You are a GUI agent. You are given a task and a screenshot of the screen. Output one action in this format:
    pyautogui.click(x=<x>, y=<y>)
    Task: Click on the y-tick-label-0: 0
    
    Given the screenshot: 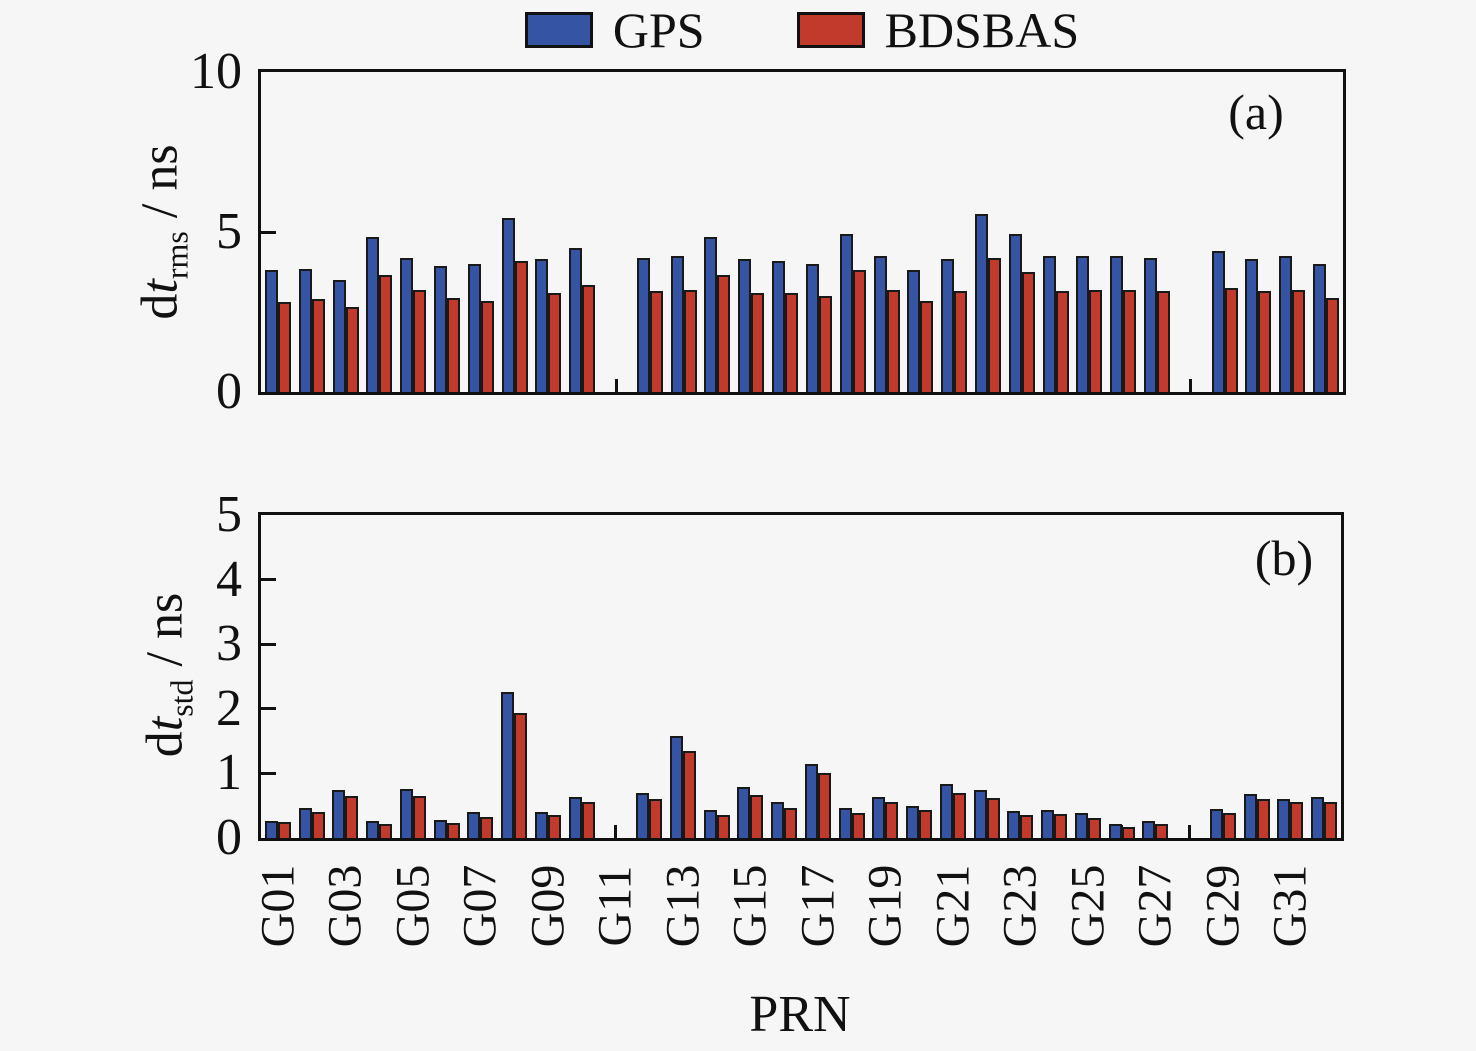 What is the action you would take?
    pyautogui.click(x=229, y=391)
    